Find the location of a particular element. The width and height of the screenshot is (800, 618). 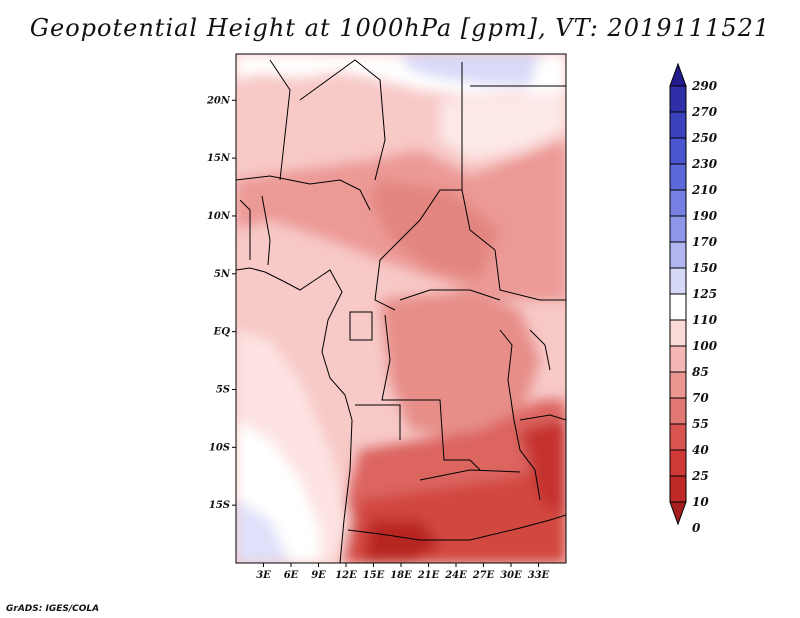

colorbar-label: 170 is located at coordinates (705, 242).